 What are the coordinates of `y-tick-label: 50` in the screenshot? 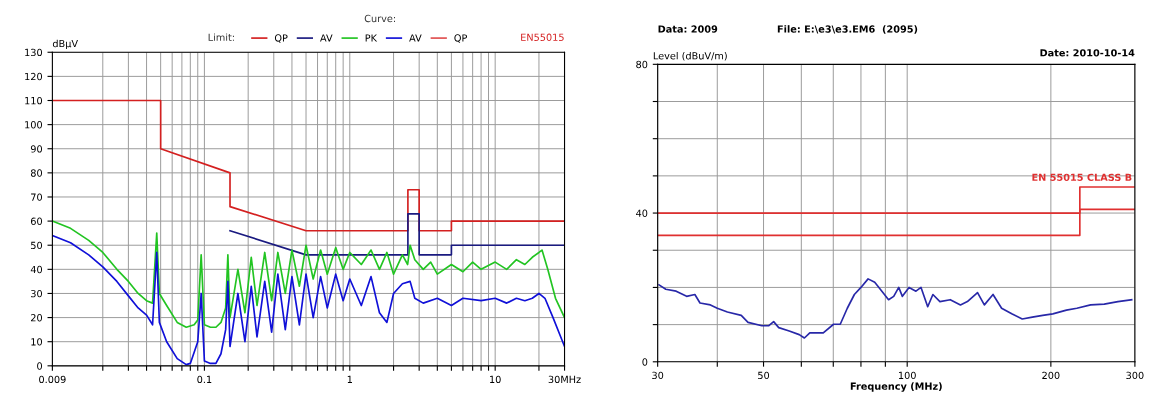 It's located at (37, 245).